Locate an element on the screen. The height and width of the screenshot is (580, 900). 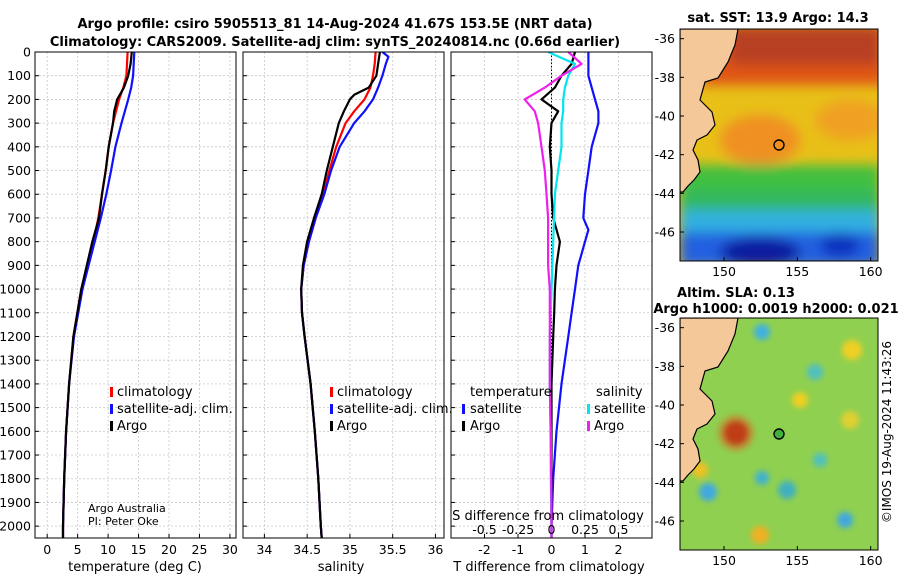
credit-line2: PI: Peter Oke is located at coordinates (123, 521).